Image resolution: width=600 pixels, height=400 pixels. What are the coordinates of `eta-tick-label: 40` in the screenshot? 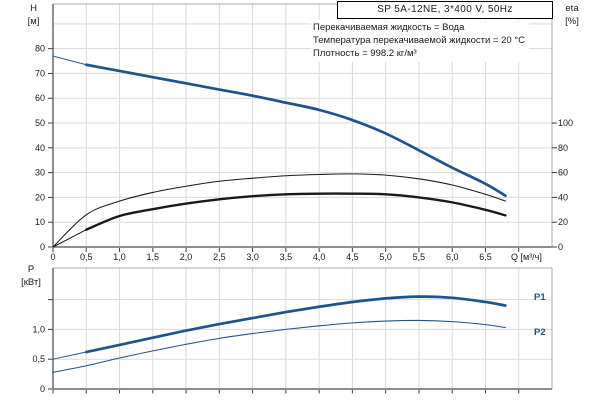 It's located at (563, 197).